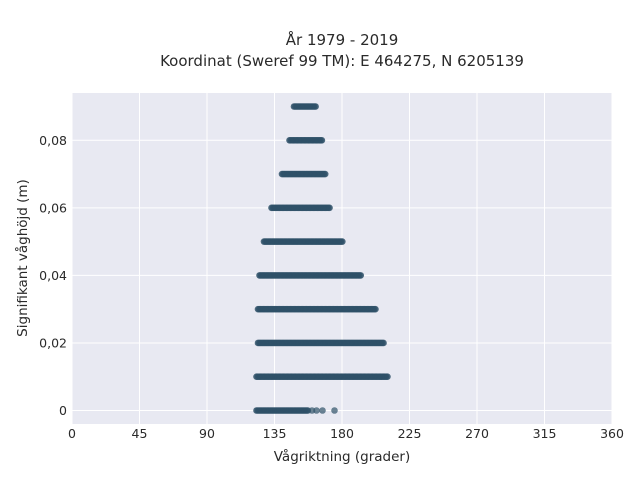 The image size is (640, 480). I want to click on y-tick-label: 0,08, so click(53, 140).